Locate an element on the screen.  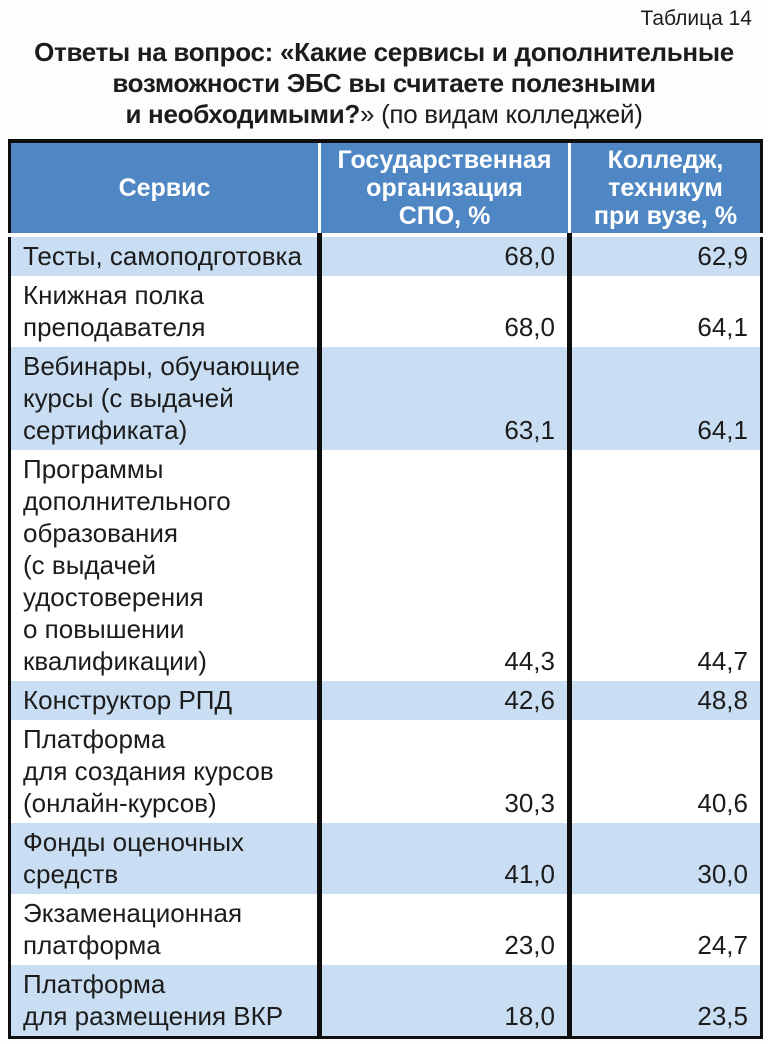
college-value-cell: 62,9 is located at coordinates (664, 255).